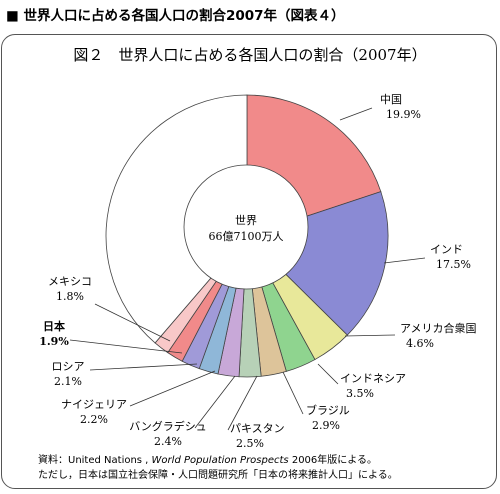 The height and width of the screenshot is (494, 500). Describe the element at coordinates (176, 219) in the screenshot. I see `pie-slice-other` at that location.